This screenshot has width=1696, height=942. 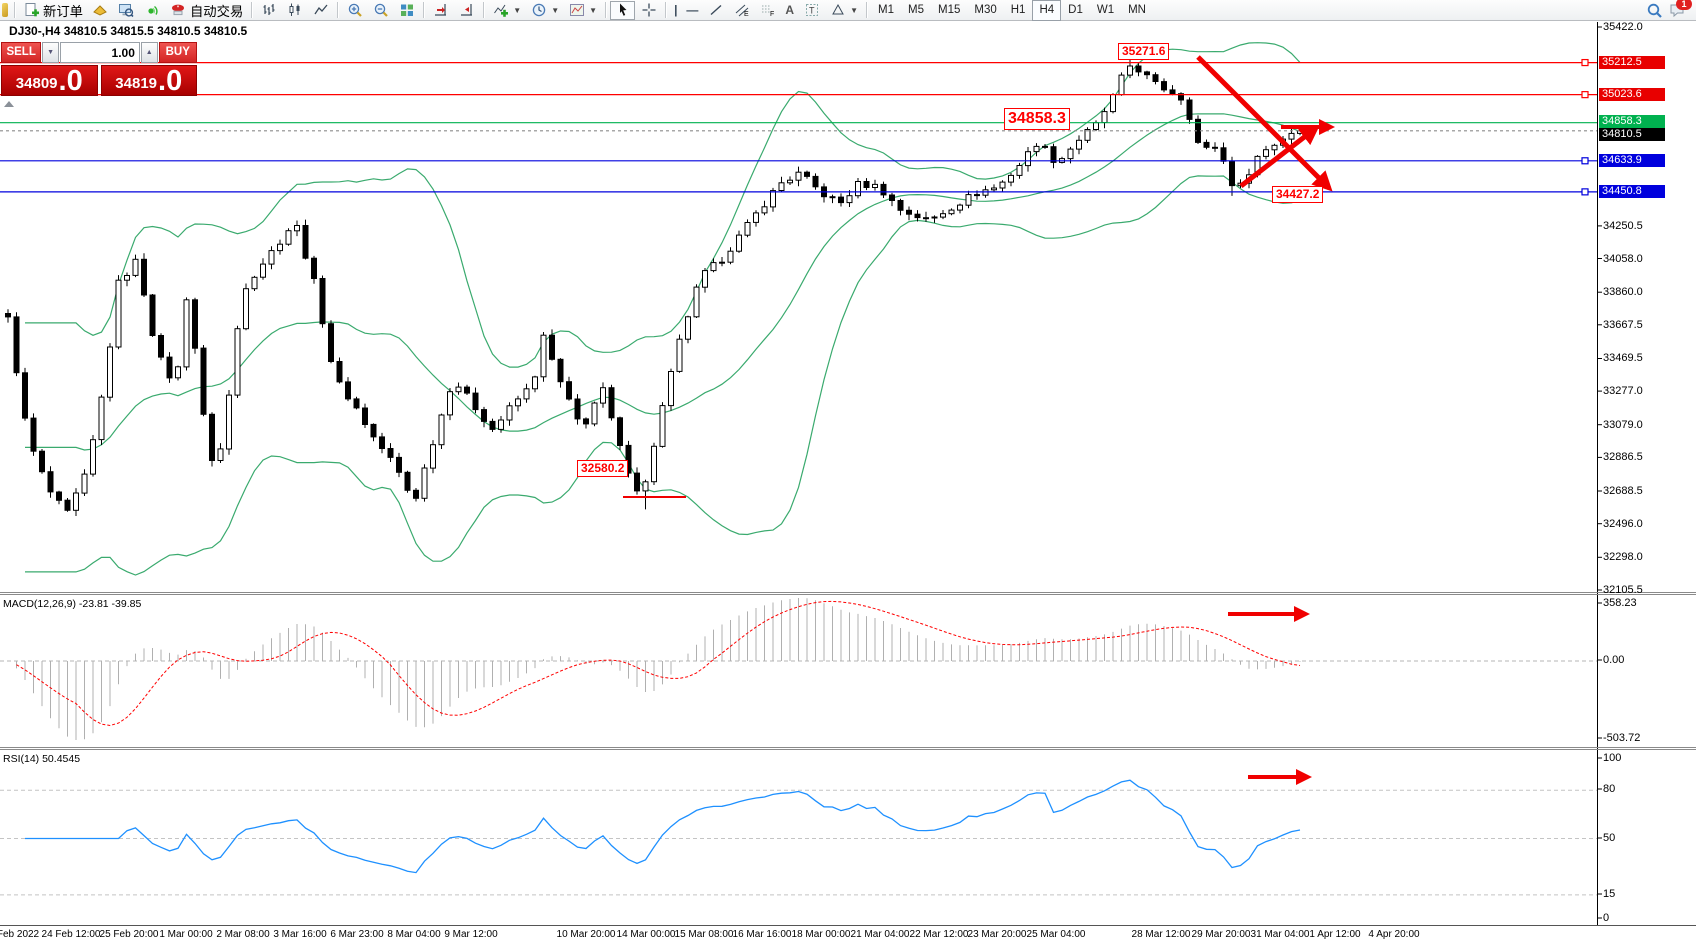 I want to click on fibonacci-button: F, so click(x=767, y=10).